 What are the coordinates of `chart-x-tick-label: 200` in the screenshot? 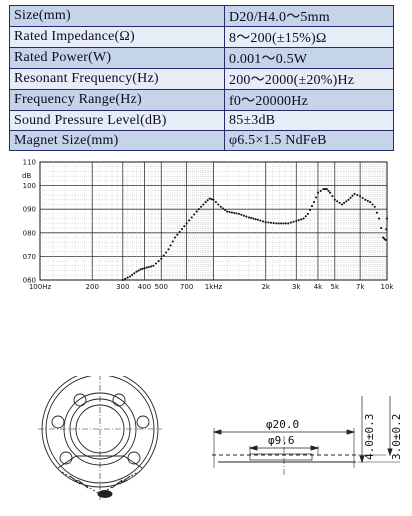 It's located at (92, 287).